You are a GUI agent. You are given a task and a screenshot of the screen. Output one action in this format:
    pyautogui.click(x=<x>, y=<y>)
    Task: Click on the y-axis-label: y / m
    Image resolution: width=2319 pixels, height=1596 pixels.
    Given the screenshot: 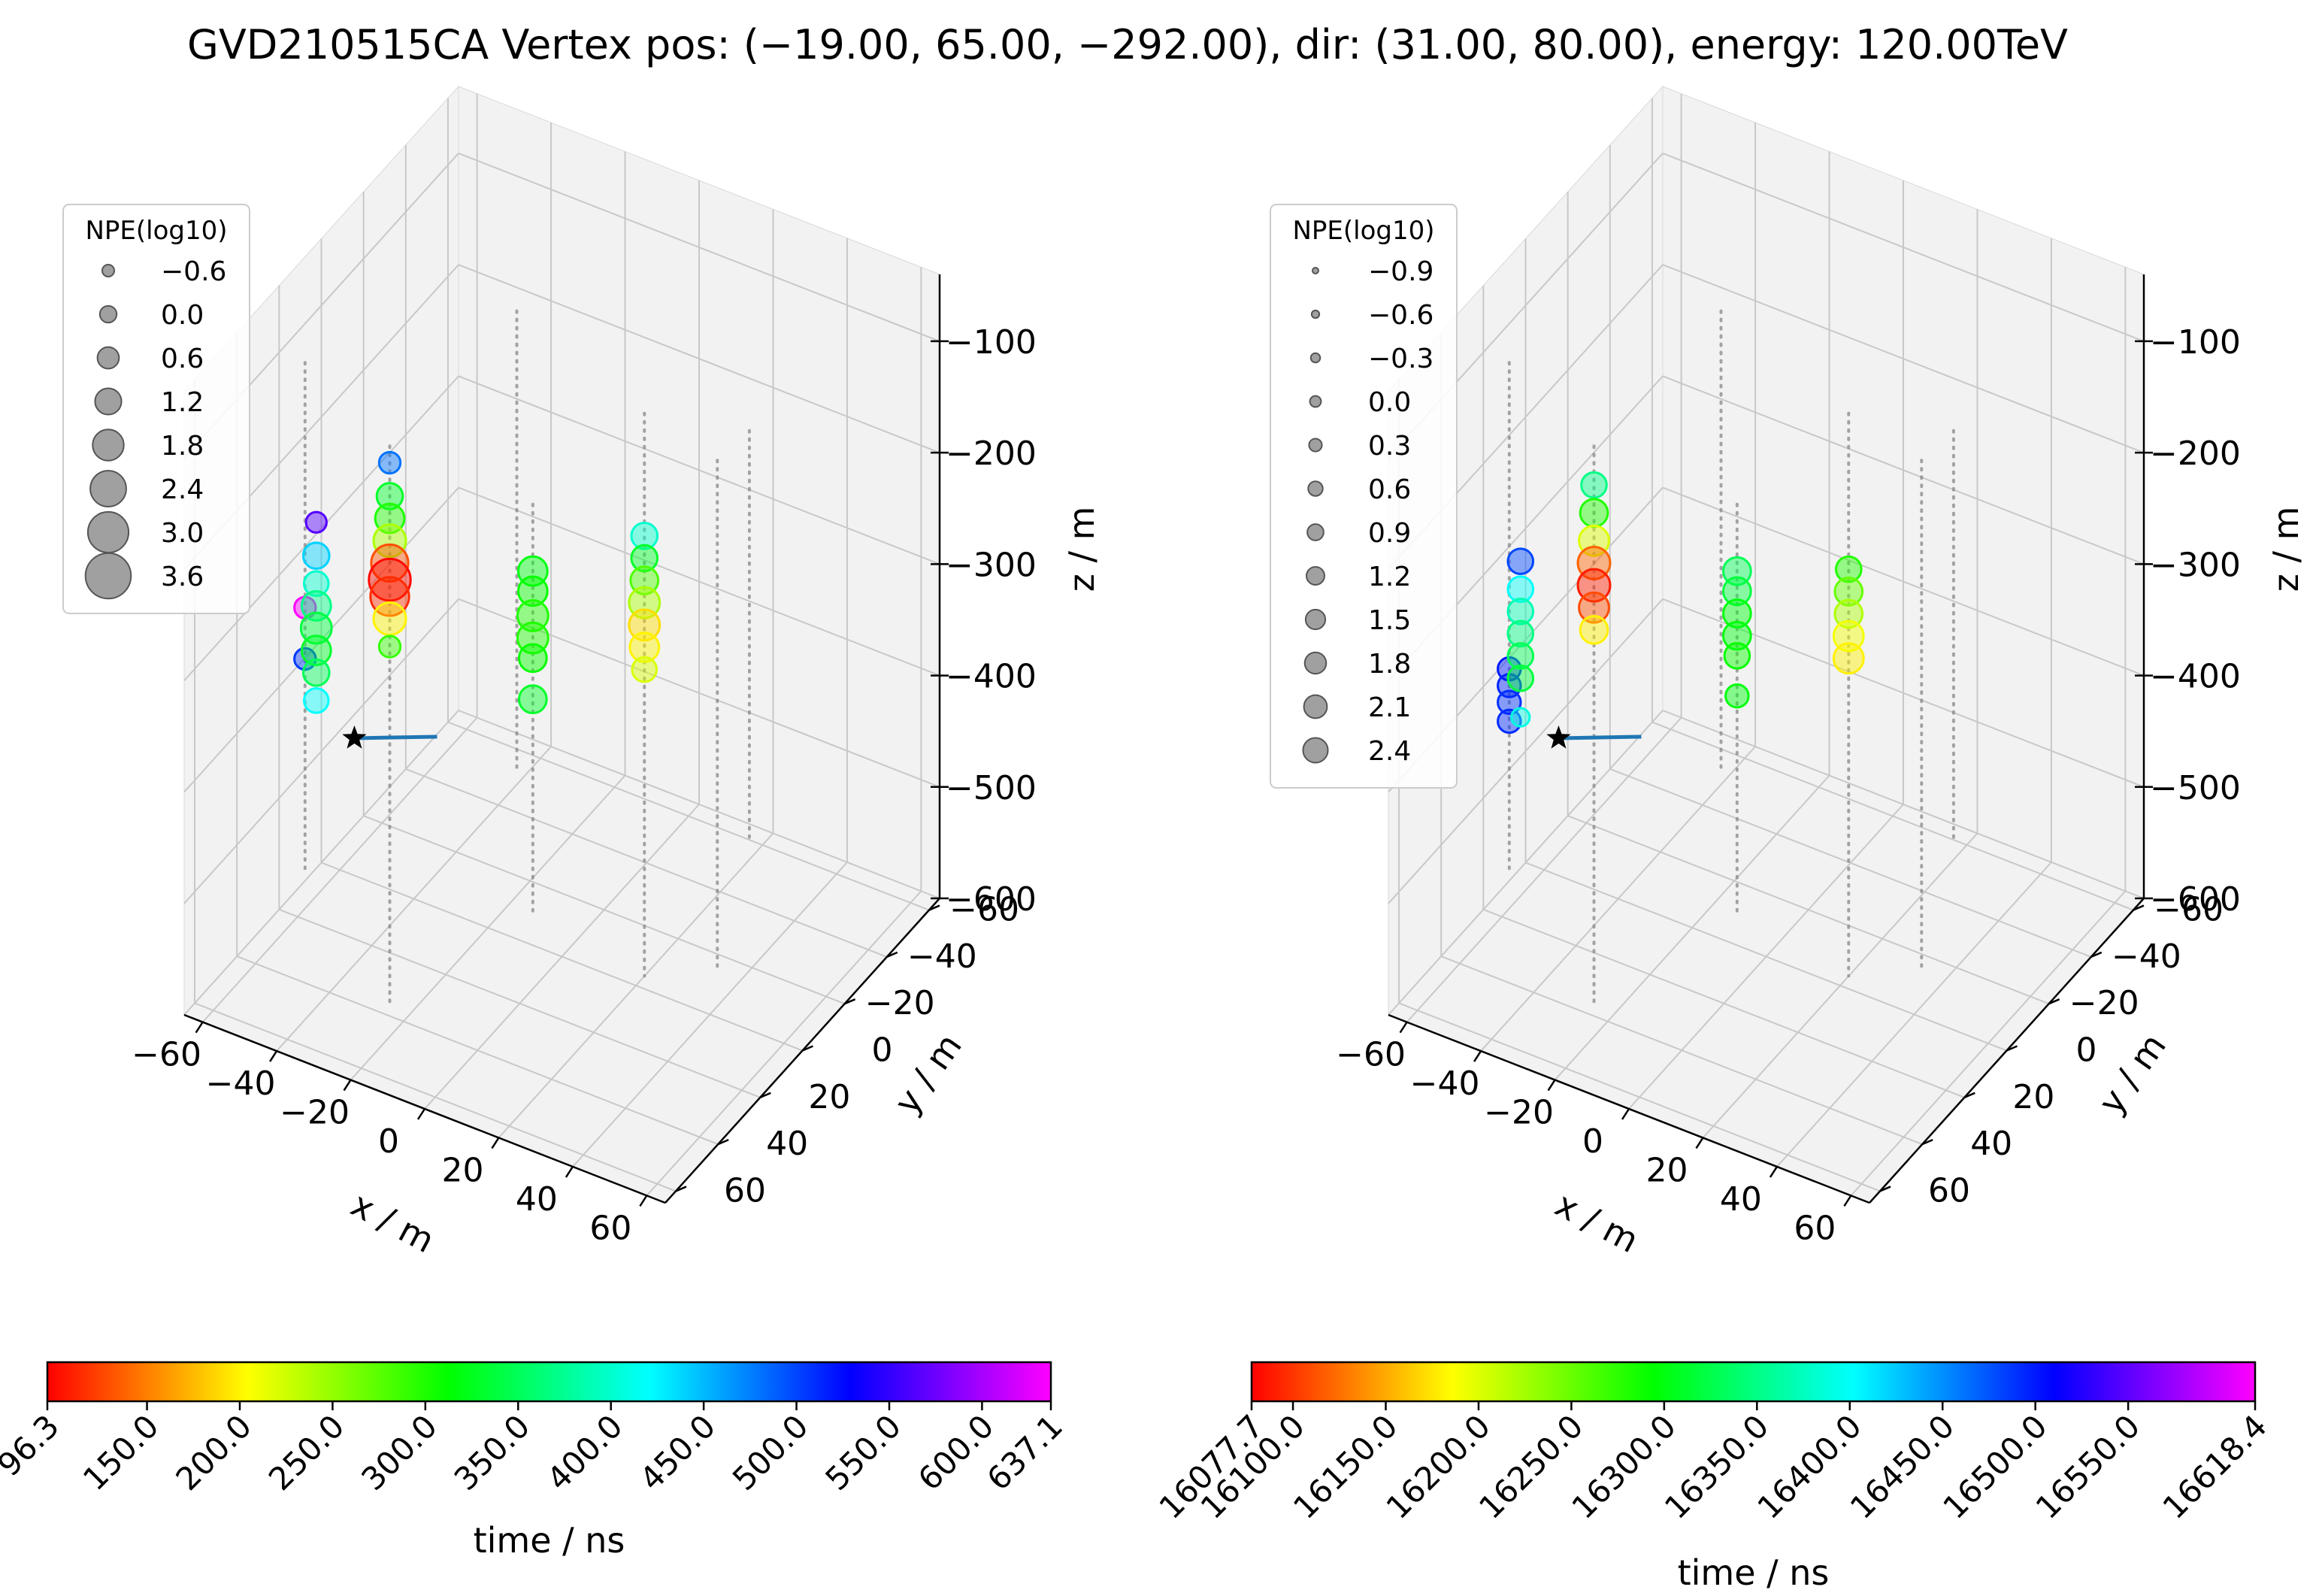 What is the action you would take?
    pyautogui.click(x=928, y=1074)
    